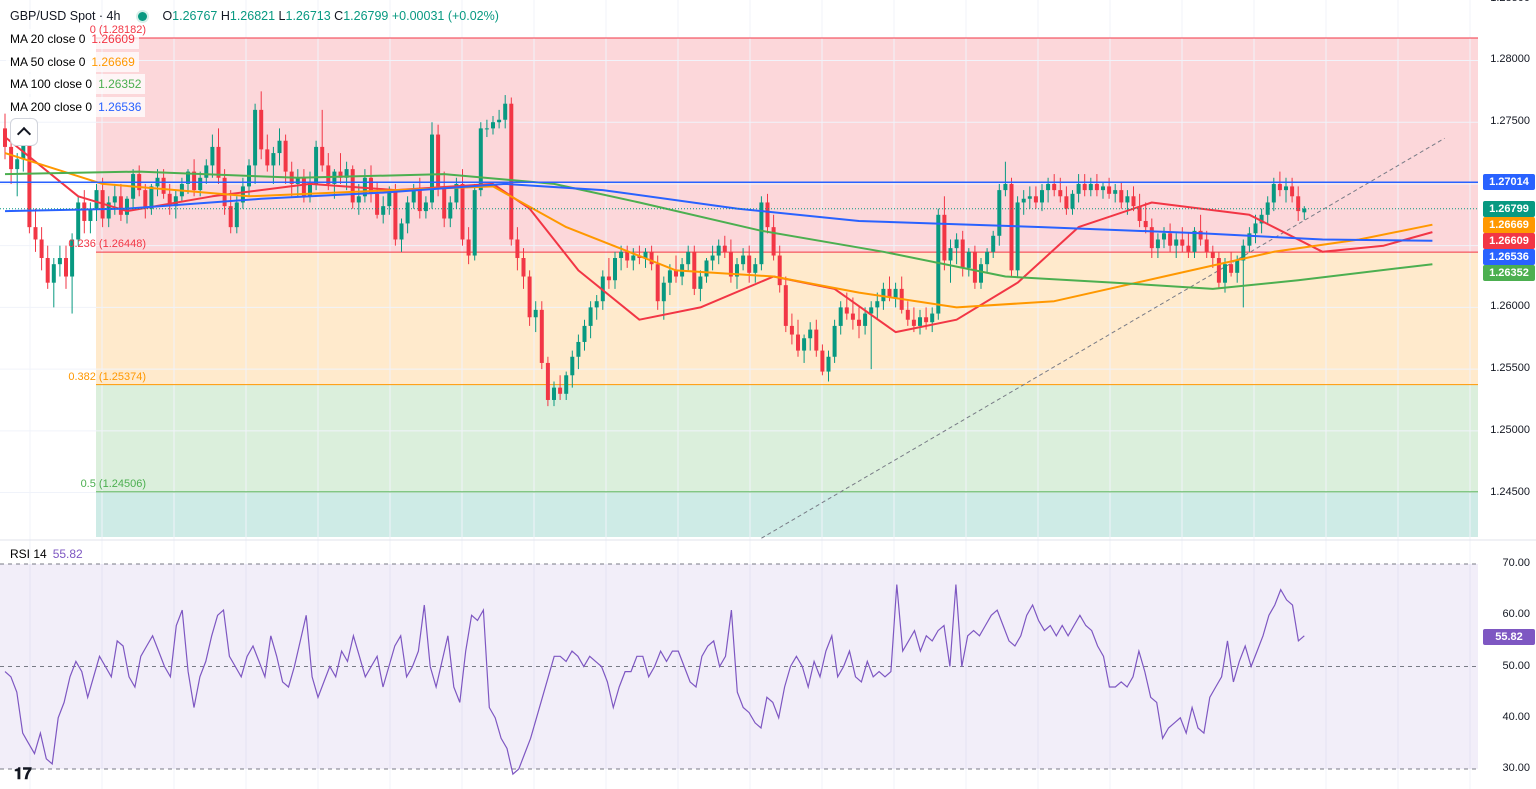  I want to click on ma-legend-item: MA 50 close 0 1.26669, so click(72, 61).